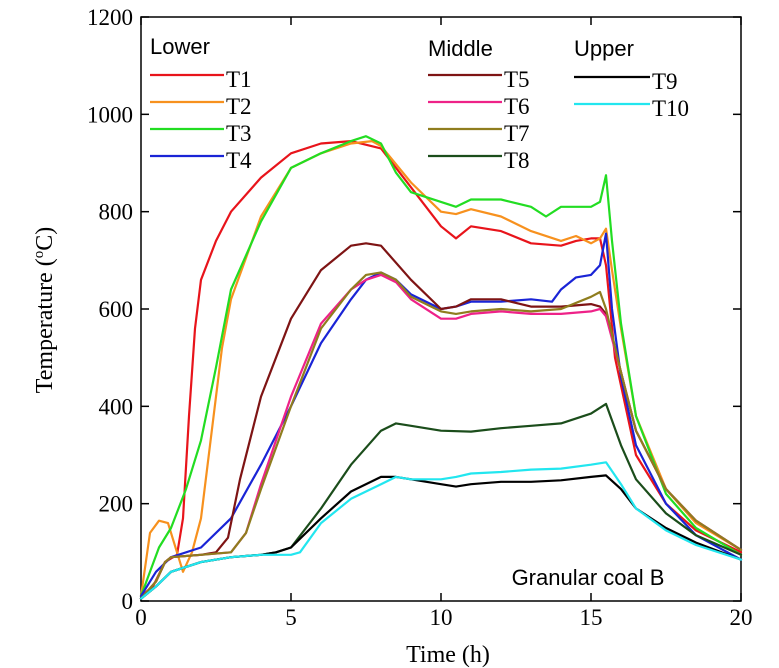  I want to click on y-axis-title-main: Temperature (, so click(45, 325).